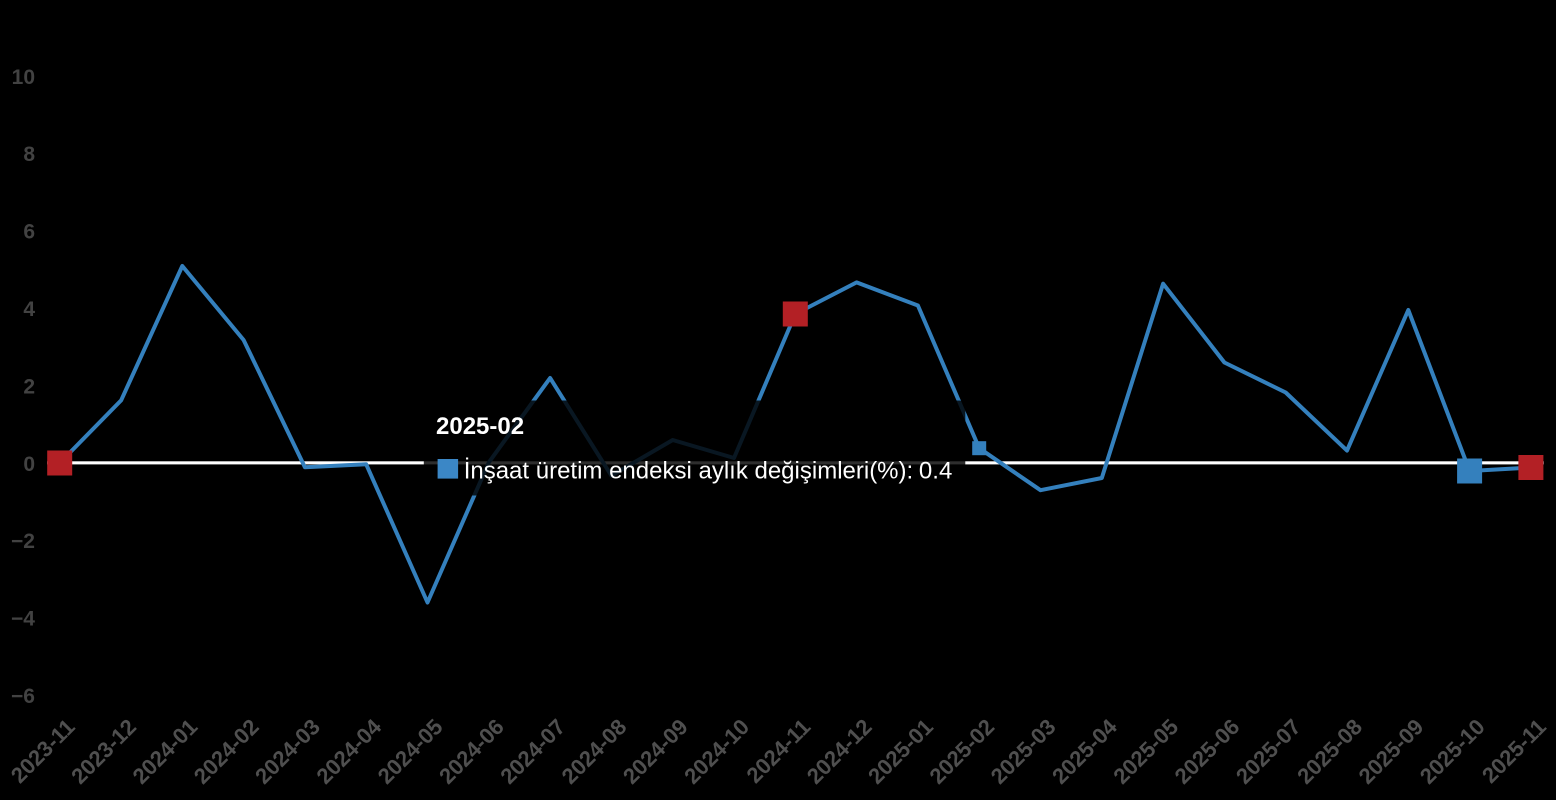 This screenshot has width=1556, height=800. I want to click on svg-text: 4, so click(29, 309).